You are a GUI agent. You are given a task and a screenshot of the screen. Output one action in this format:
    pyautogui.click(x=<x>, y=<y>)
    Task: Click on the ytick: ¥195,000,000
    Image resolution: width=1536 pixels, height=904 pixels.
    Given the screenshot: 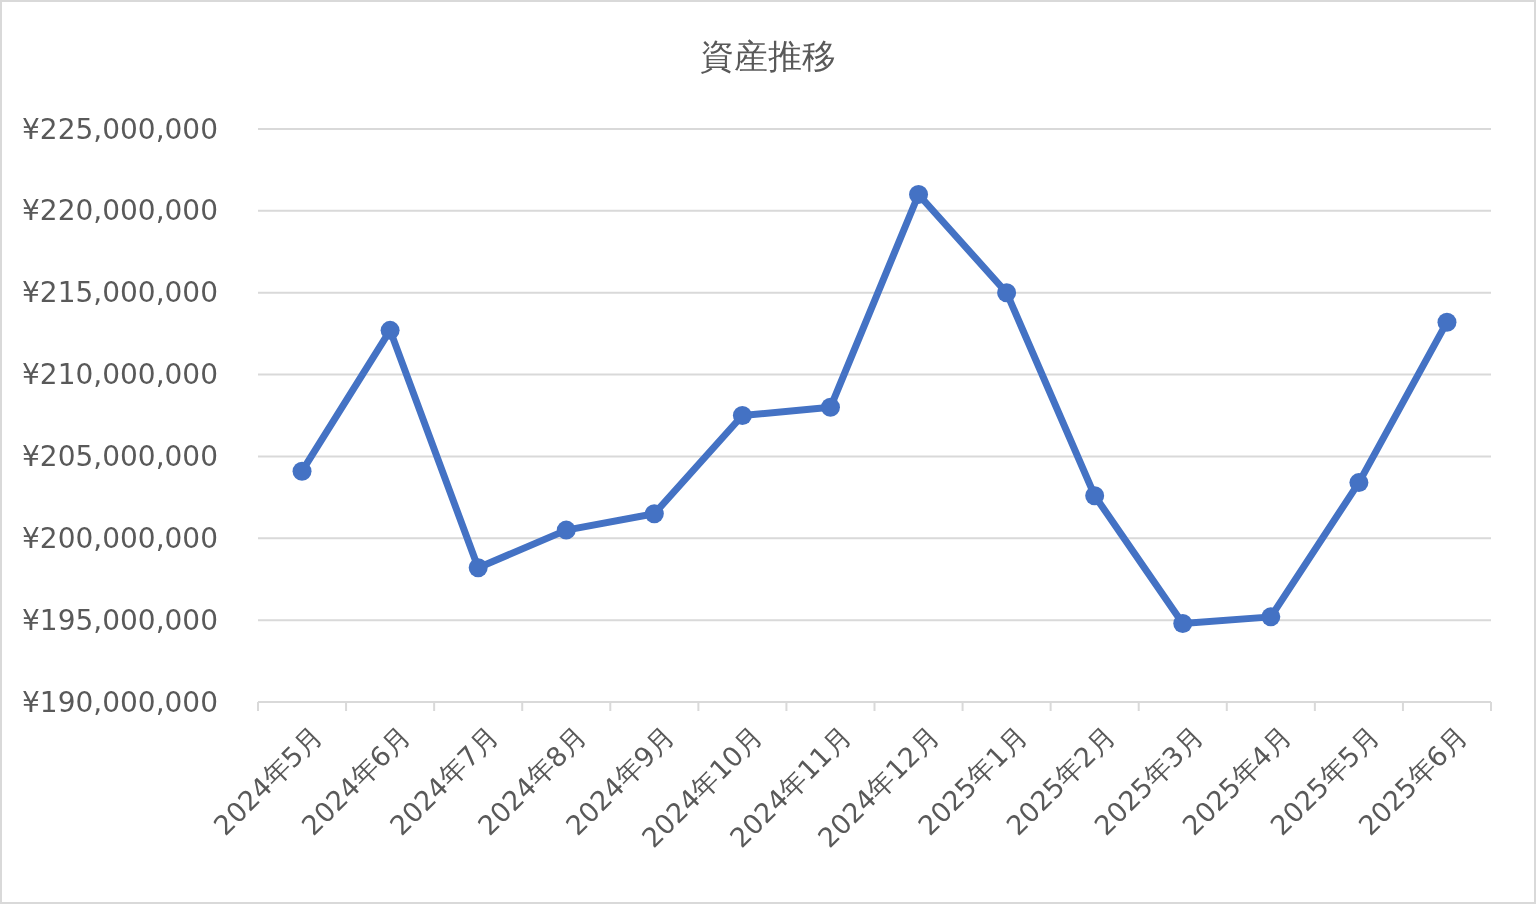 What is the action you would take?
    pyautogui.click(x=120, y=620)
    